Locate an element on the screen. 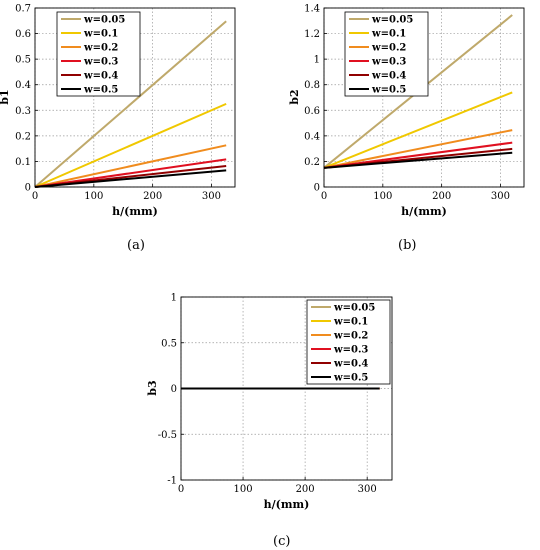 Image resolution: width=540 pixels, height=550 pixels. y-axis-label: b2 is located at coordinates (294, 96).